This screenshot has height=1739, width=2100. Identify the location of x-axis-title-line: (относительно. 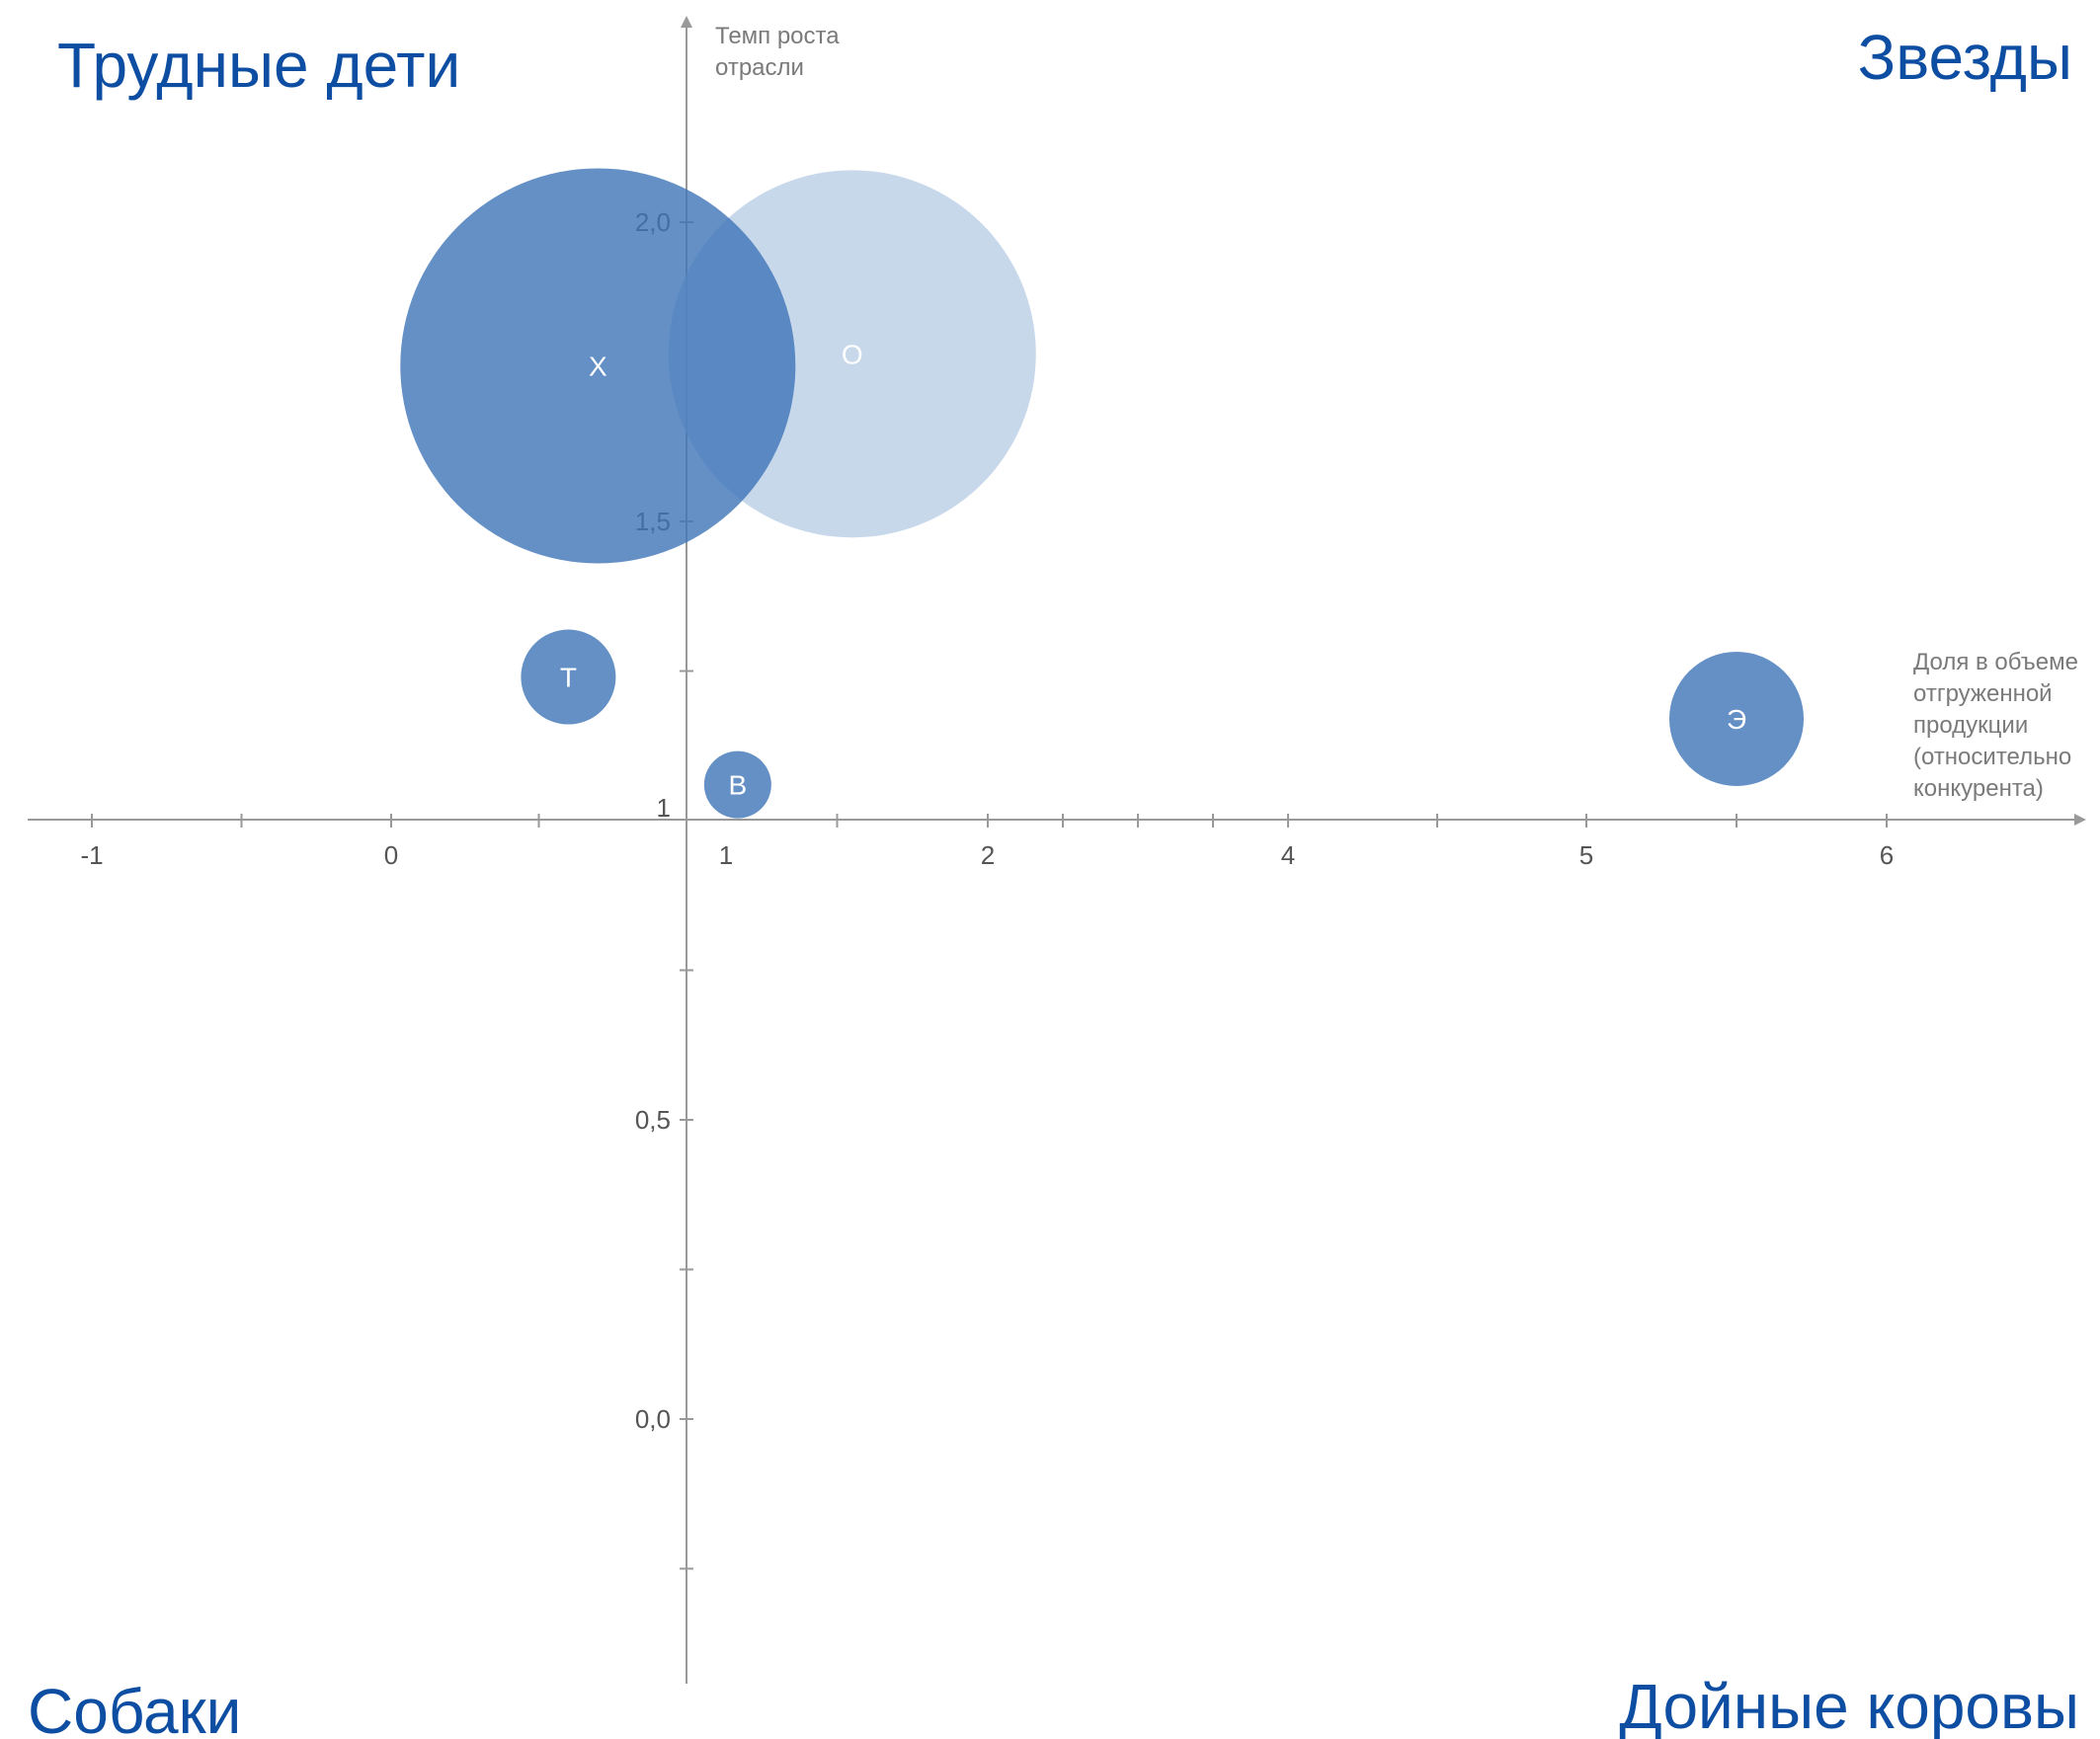
(1992, 757).